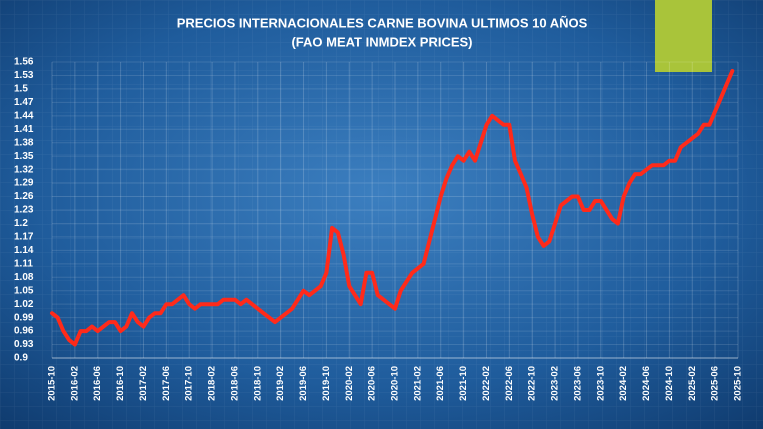 The width and height of the screenshot is (763, 429). I want to click on x-tick-label: 2025-10, so click(738, 383).